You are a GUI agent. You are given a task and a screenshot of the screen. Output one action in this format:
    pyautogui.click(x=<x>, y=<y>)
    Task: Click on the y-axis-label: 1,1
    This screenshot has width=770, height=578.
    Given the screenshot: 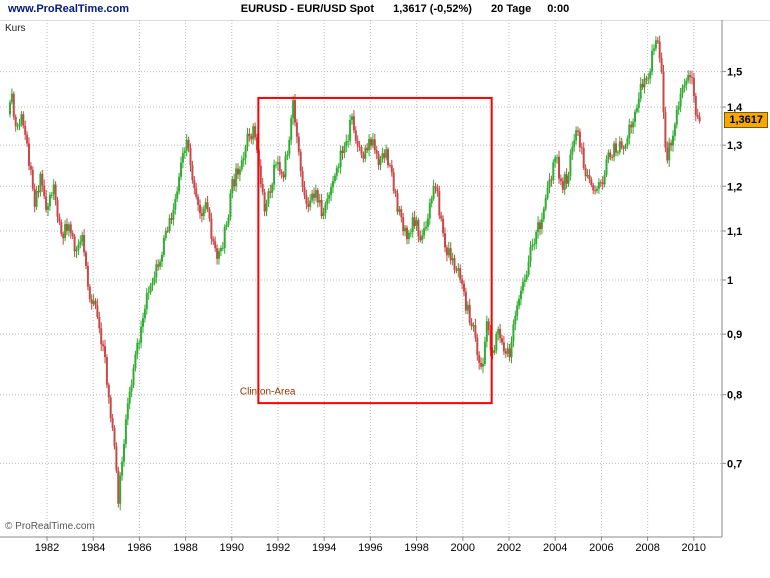 What is the action you would take?
    pyautogui.click(x=734, y=232)
    